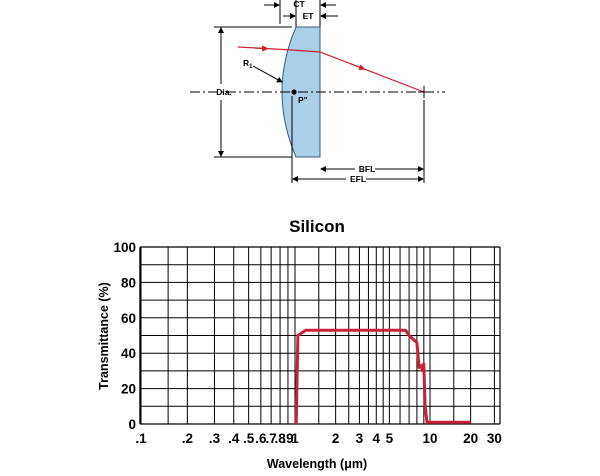  What do you see at coordinates (299, 4) in the screenshot?
I see `ct-label: CT` at bounding box center [299, 4].